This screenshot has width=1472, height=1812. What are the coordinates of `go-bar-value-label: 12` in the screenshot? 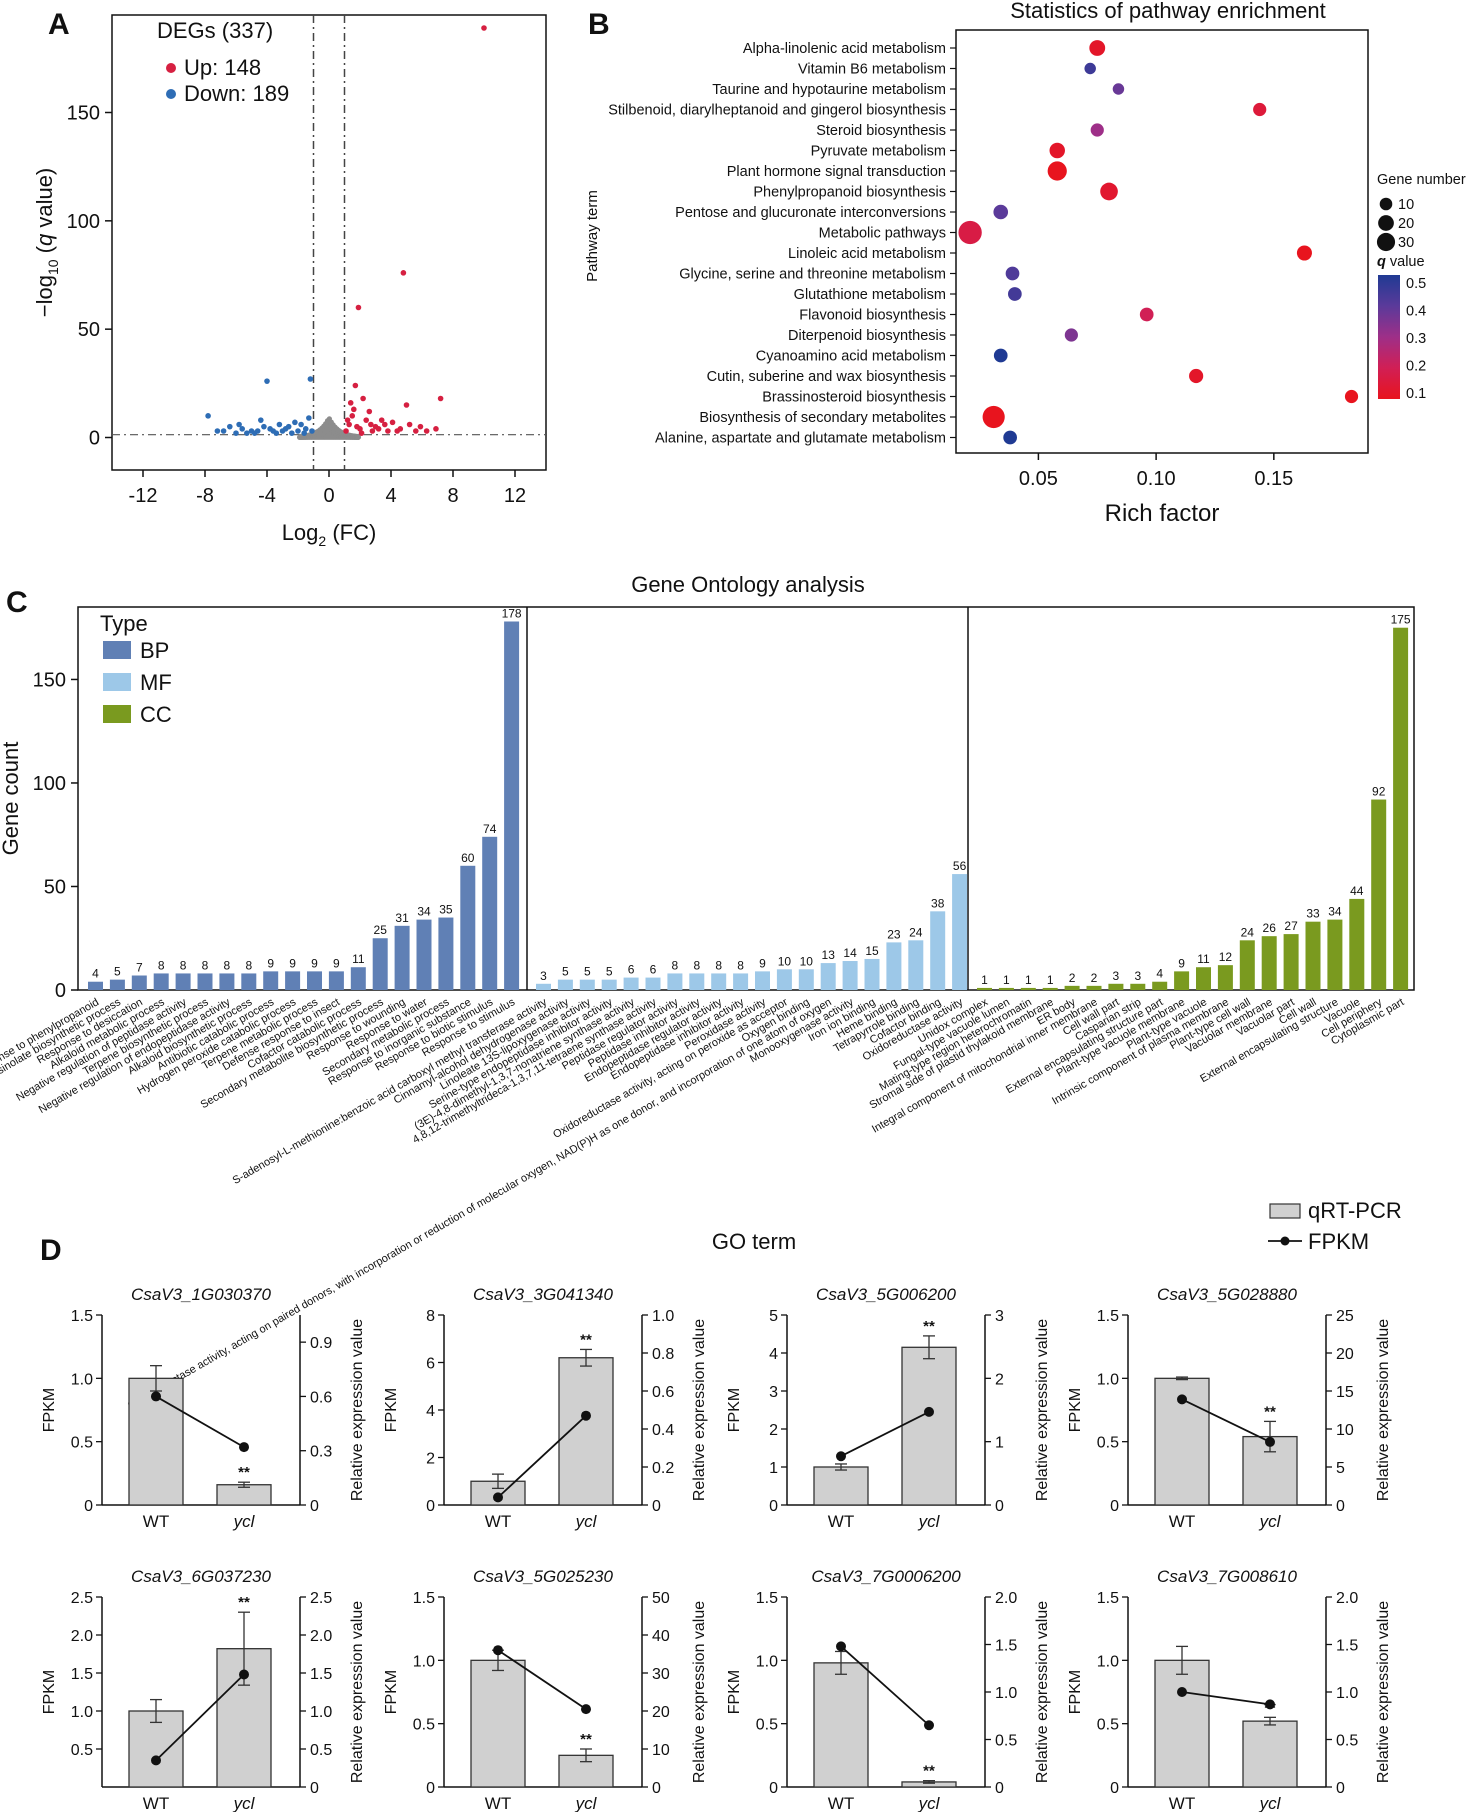 It's located at (1226, 957).